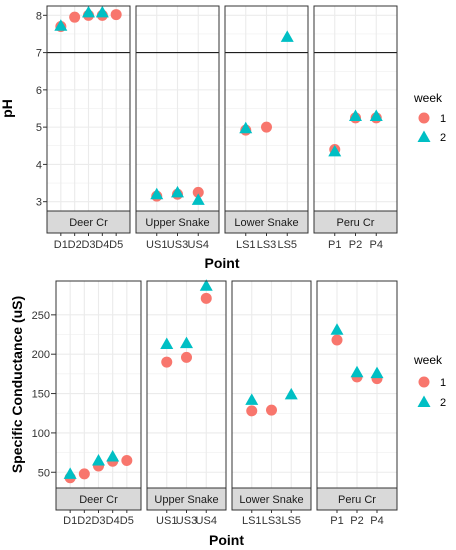 The image size is (456, 550). Describe the element at coordinates (7, 108) in the screenshot. I see `y-axis-title: pH` at that location.